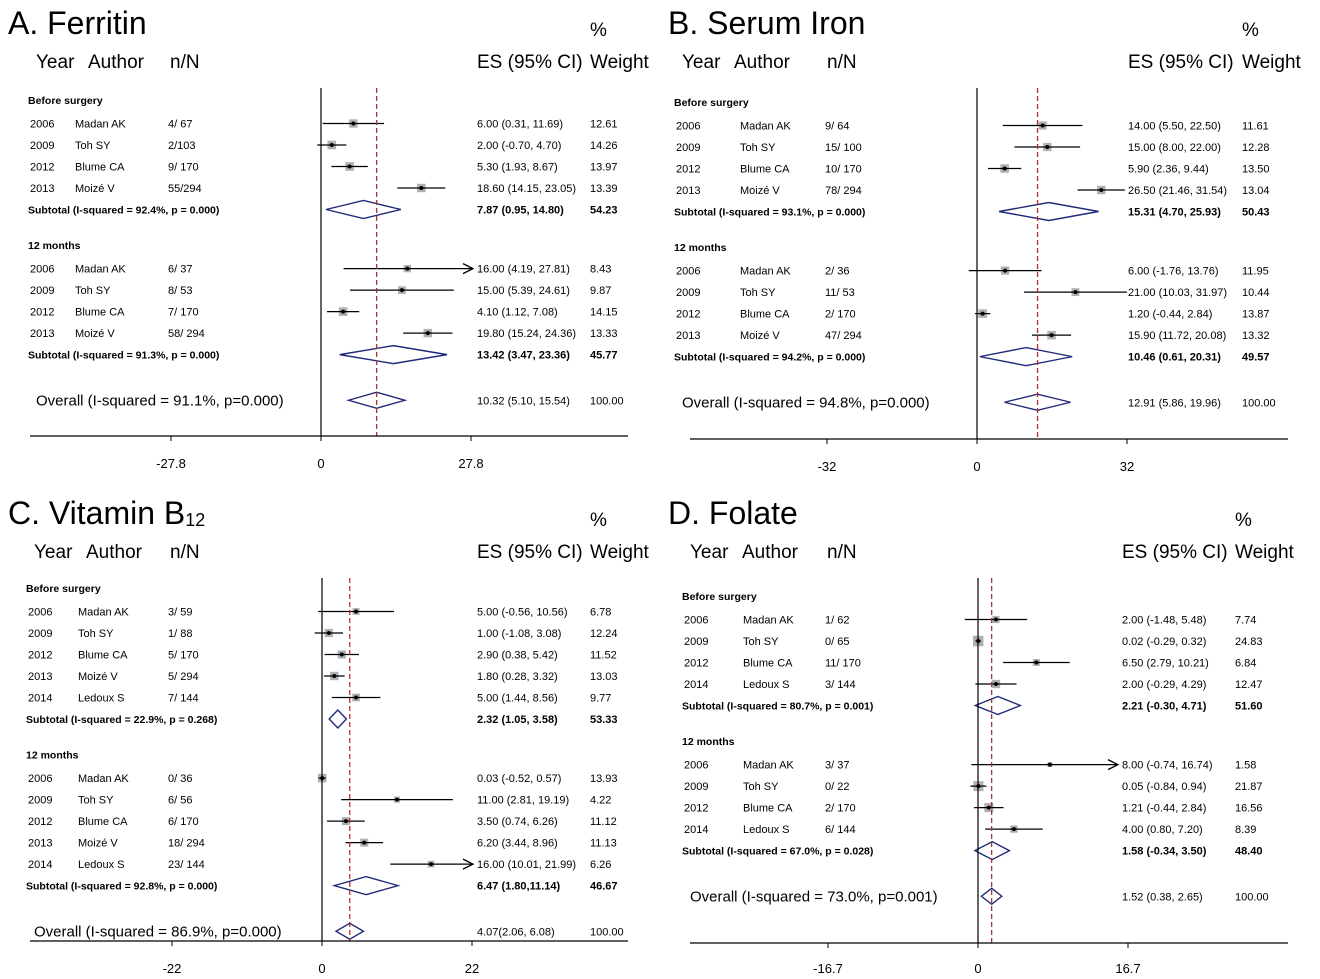 This screenshot has width=1320, height=979. What do you see at coordinates (186, 865) in the screenshot?
I see `study-nN: 23/ 144` at bounding box center [186, 865].